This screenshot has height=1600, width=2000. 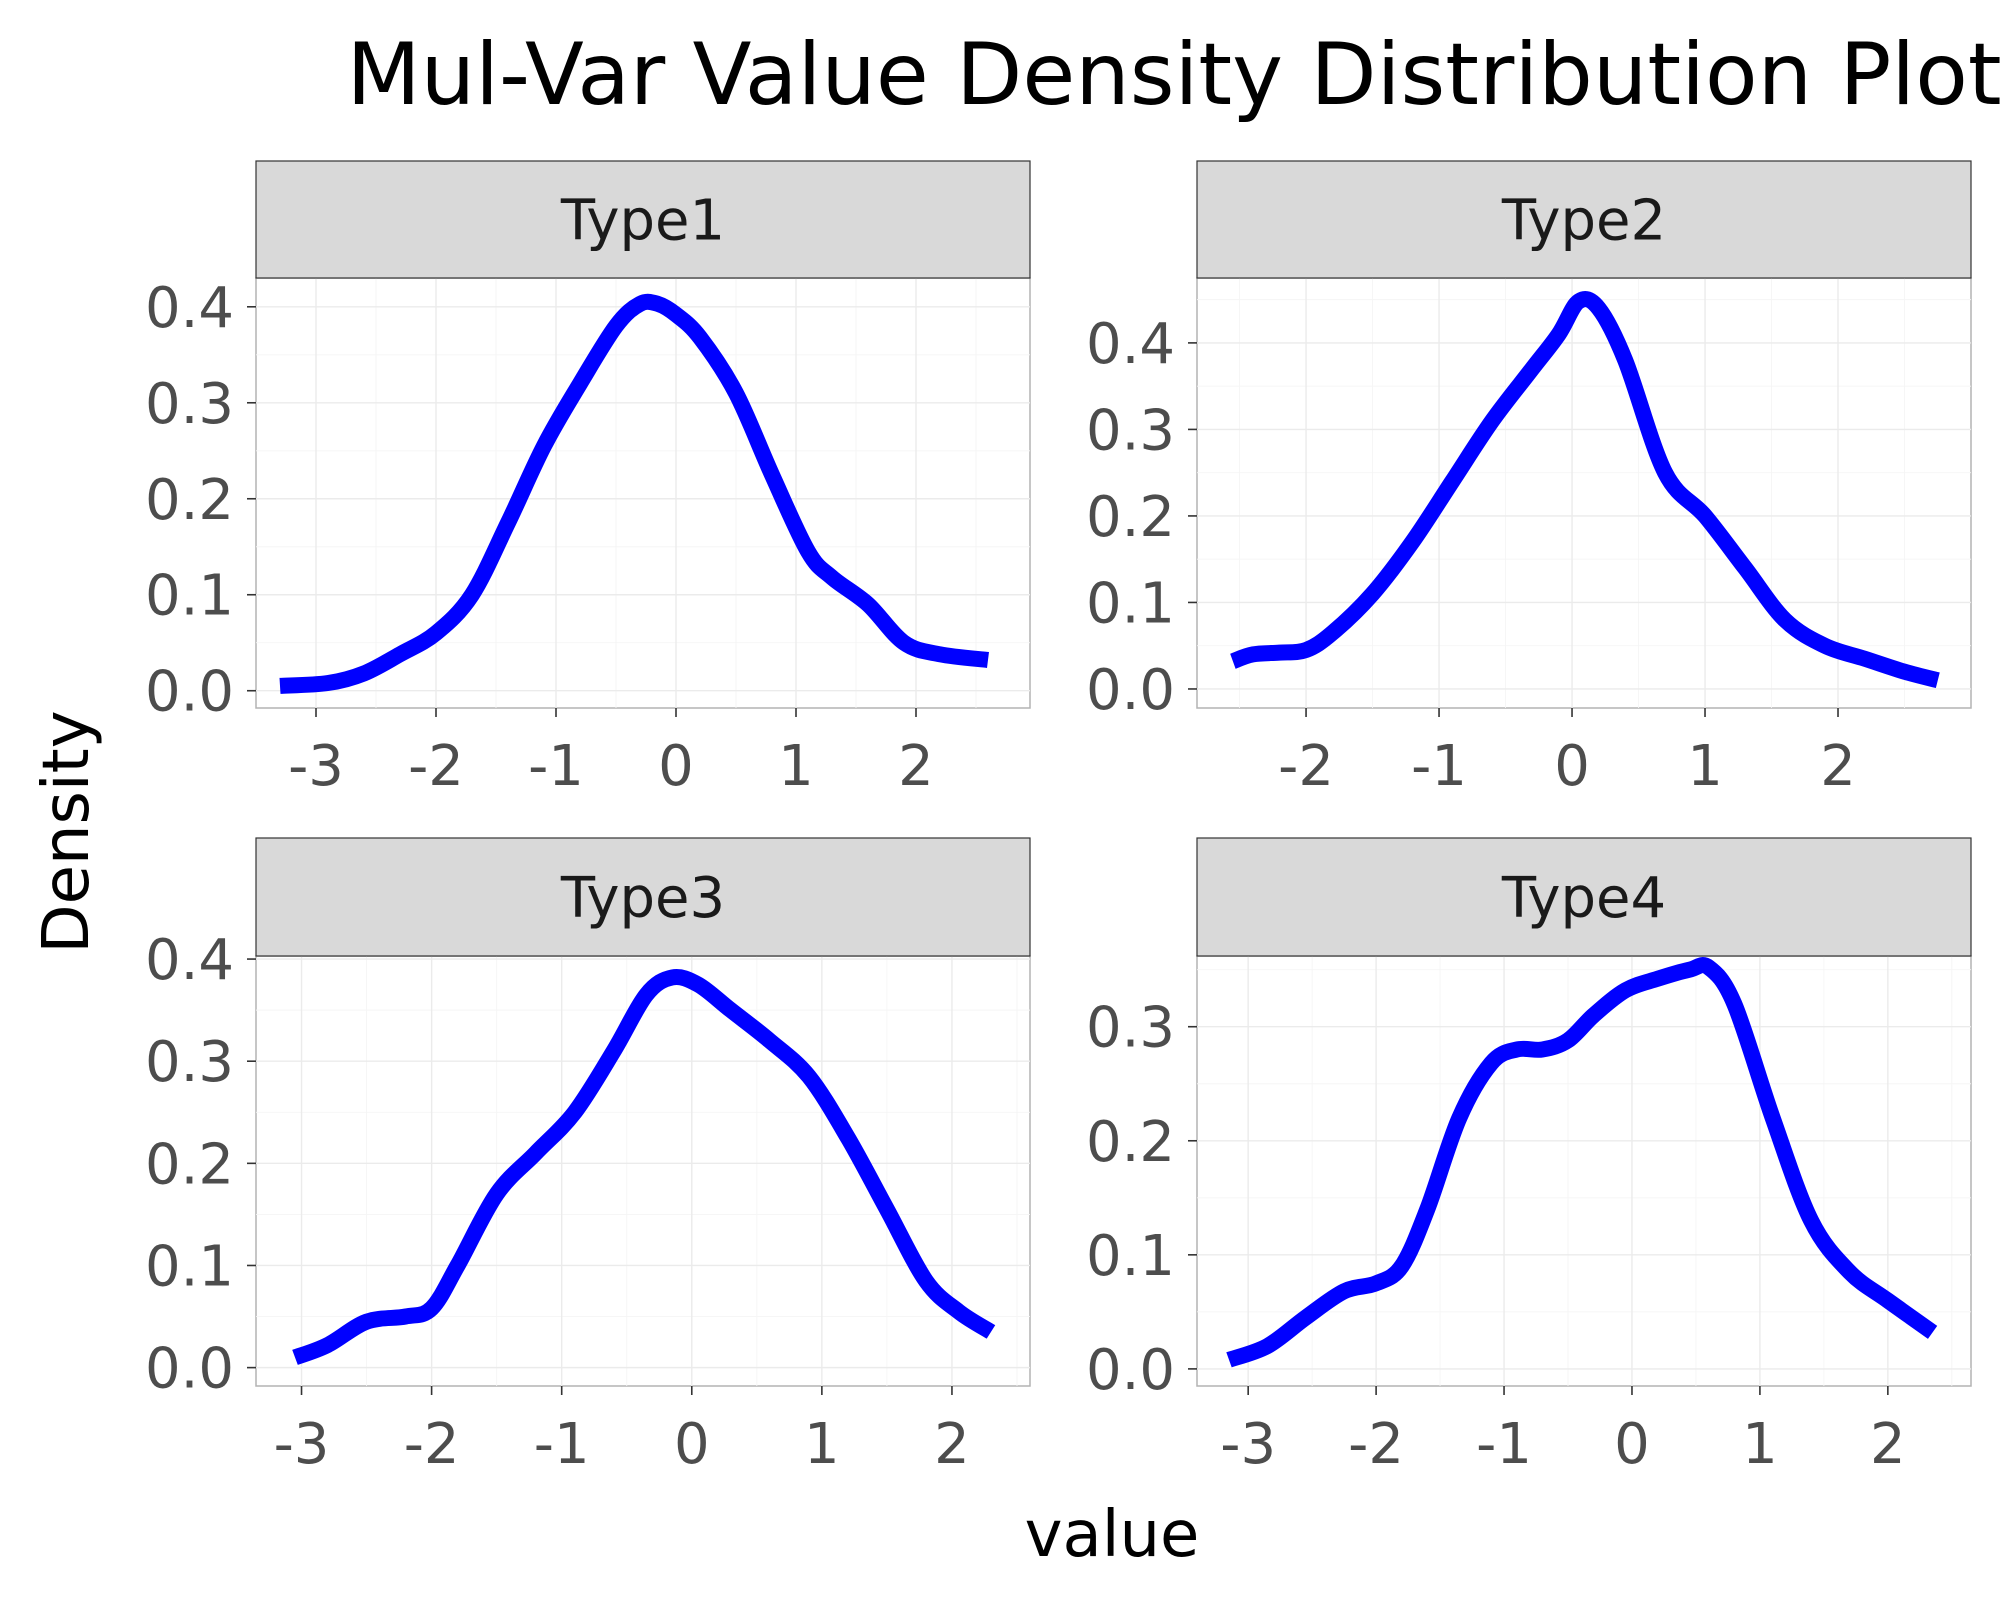 I want to click on facet-4-strip, so click(x=1584, y=897).